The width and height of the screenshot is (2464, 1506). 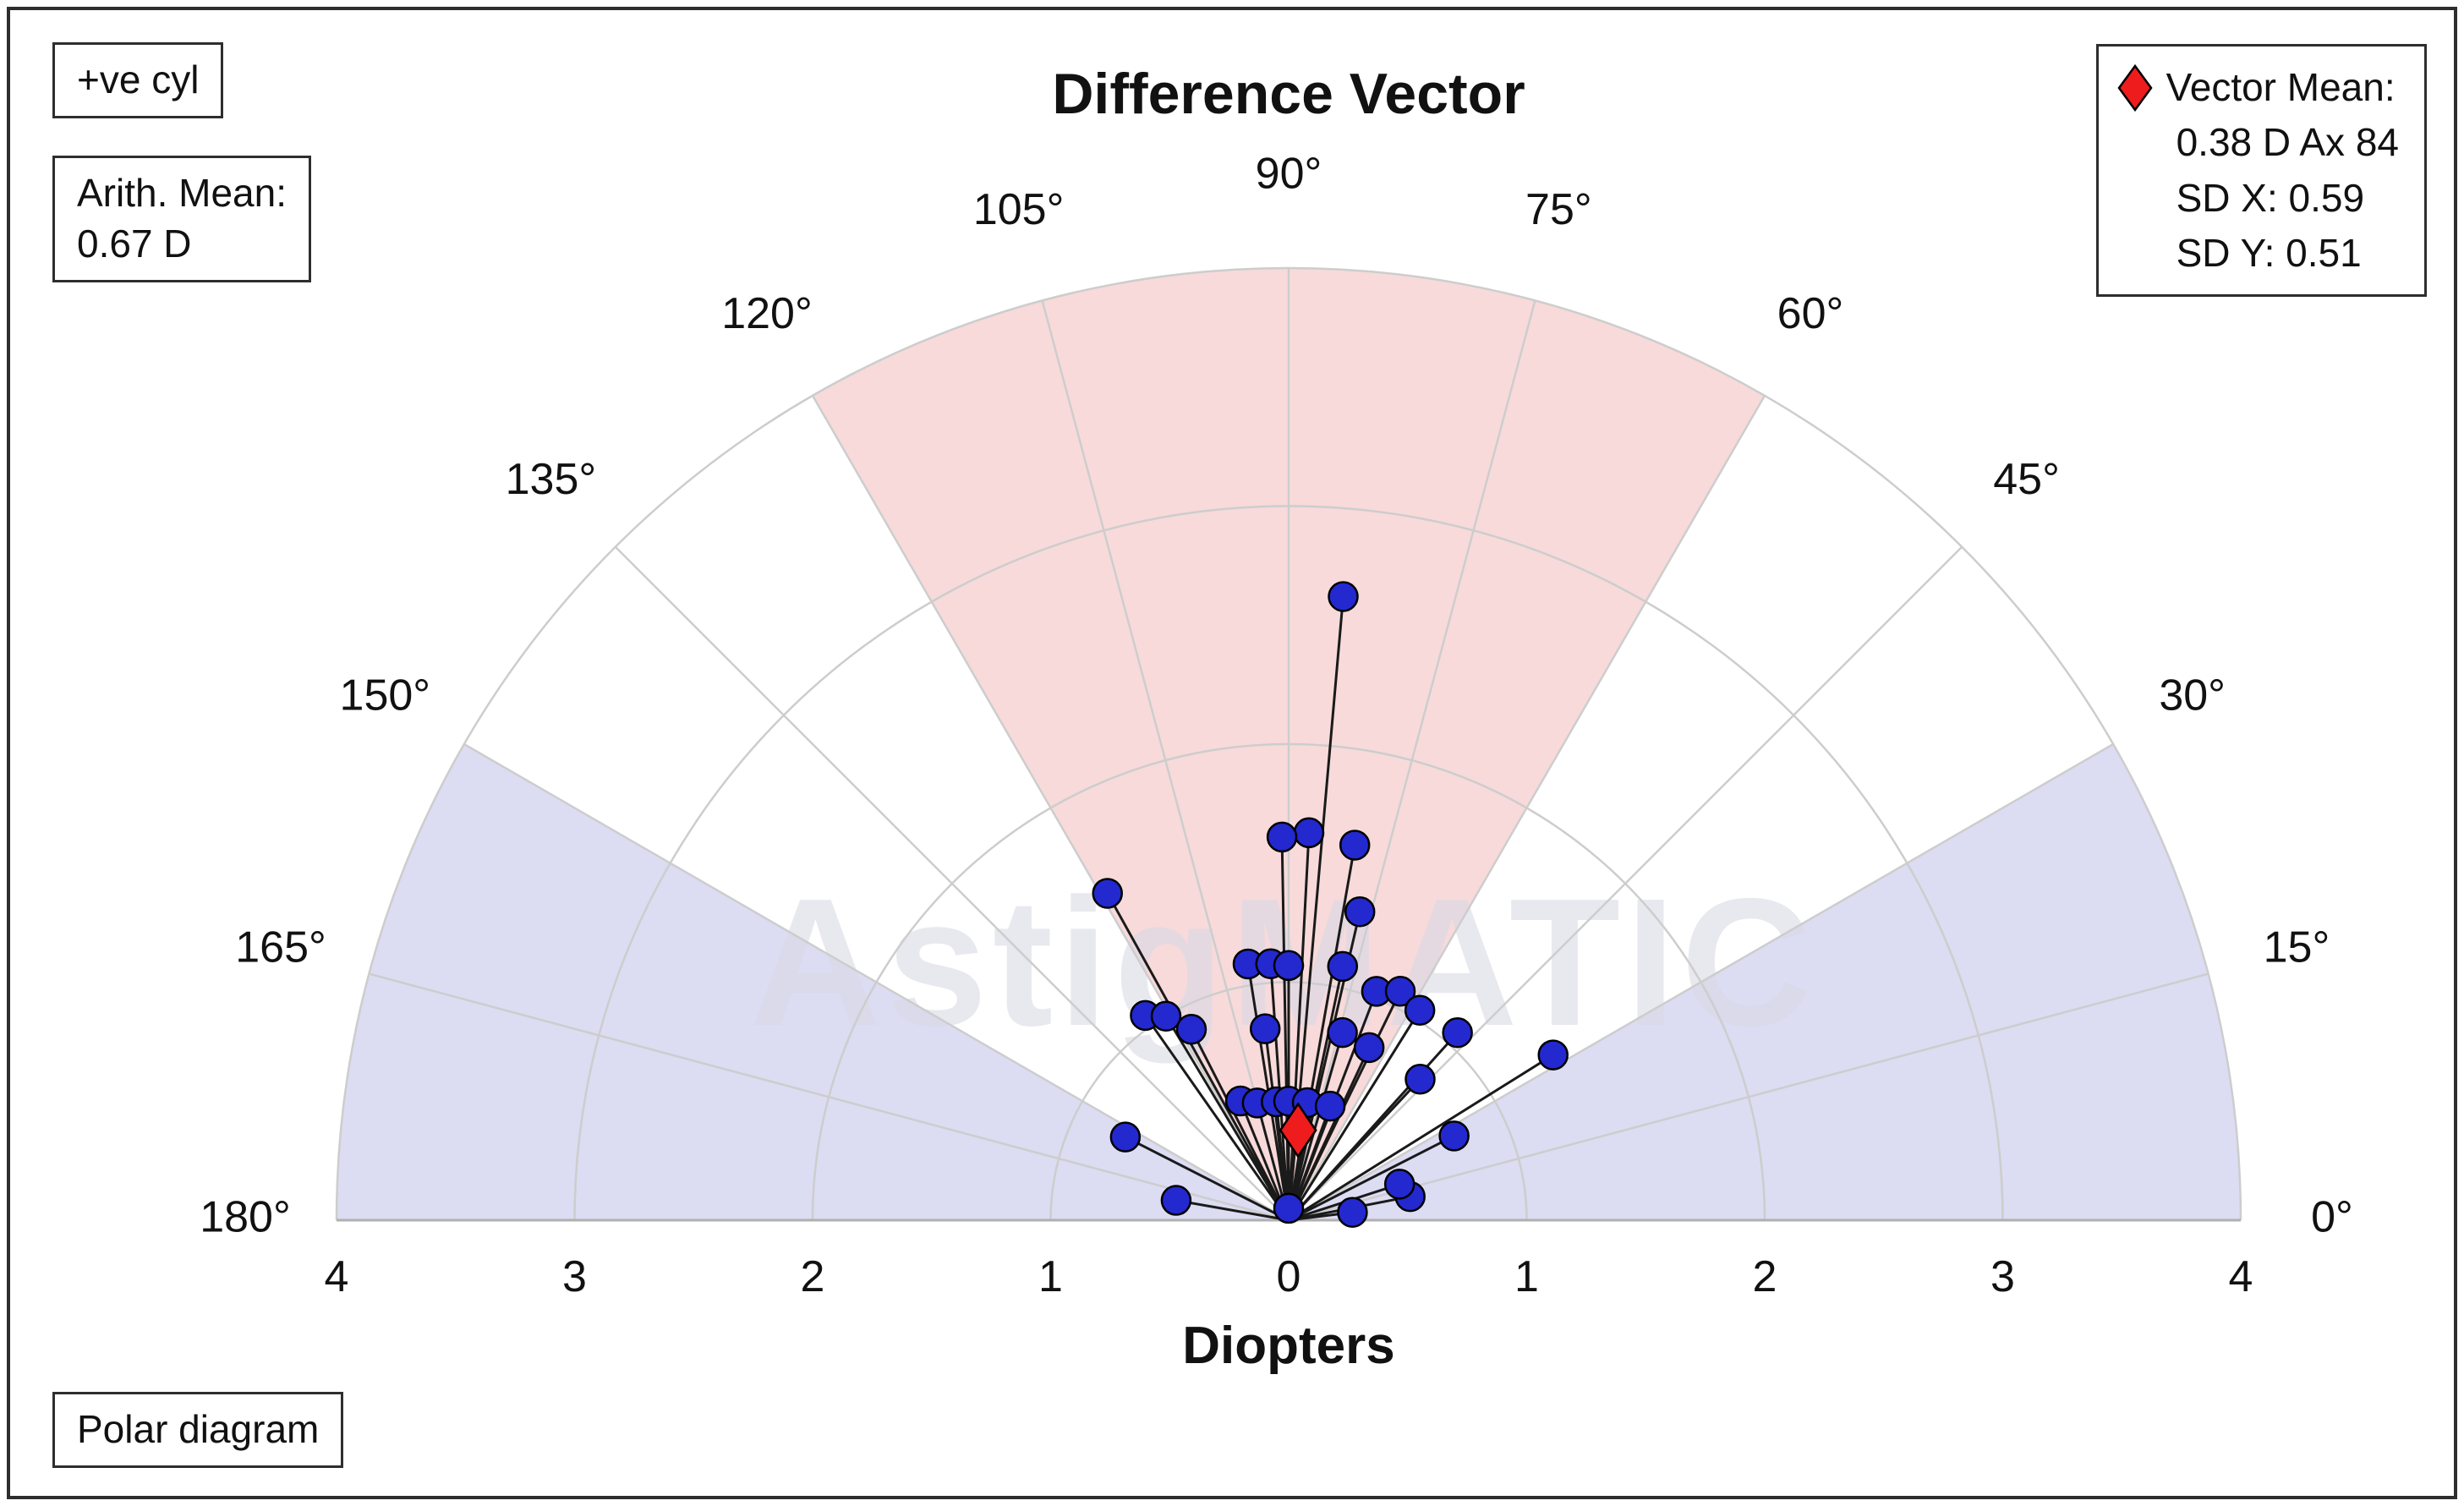 I want to click on chart-title: Difference Vector, so click(x=1288, y=94).